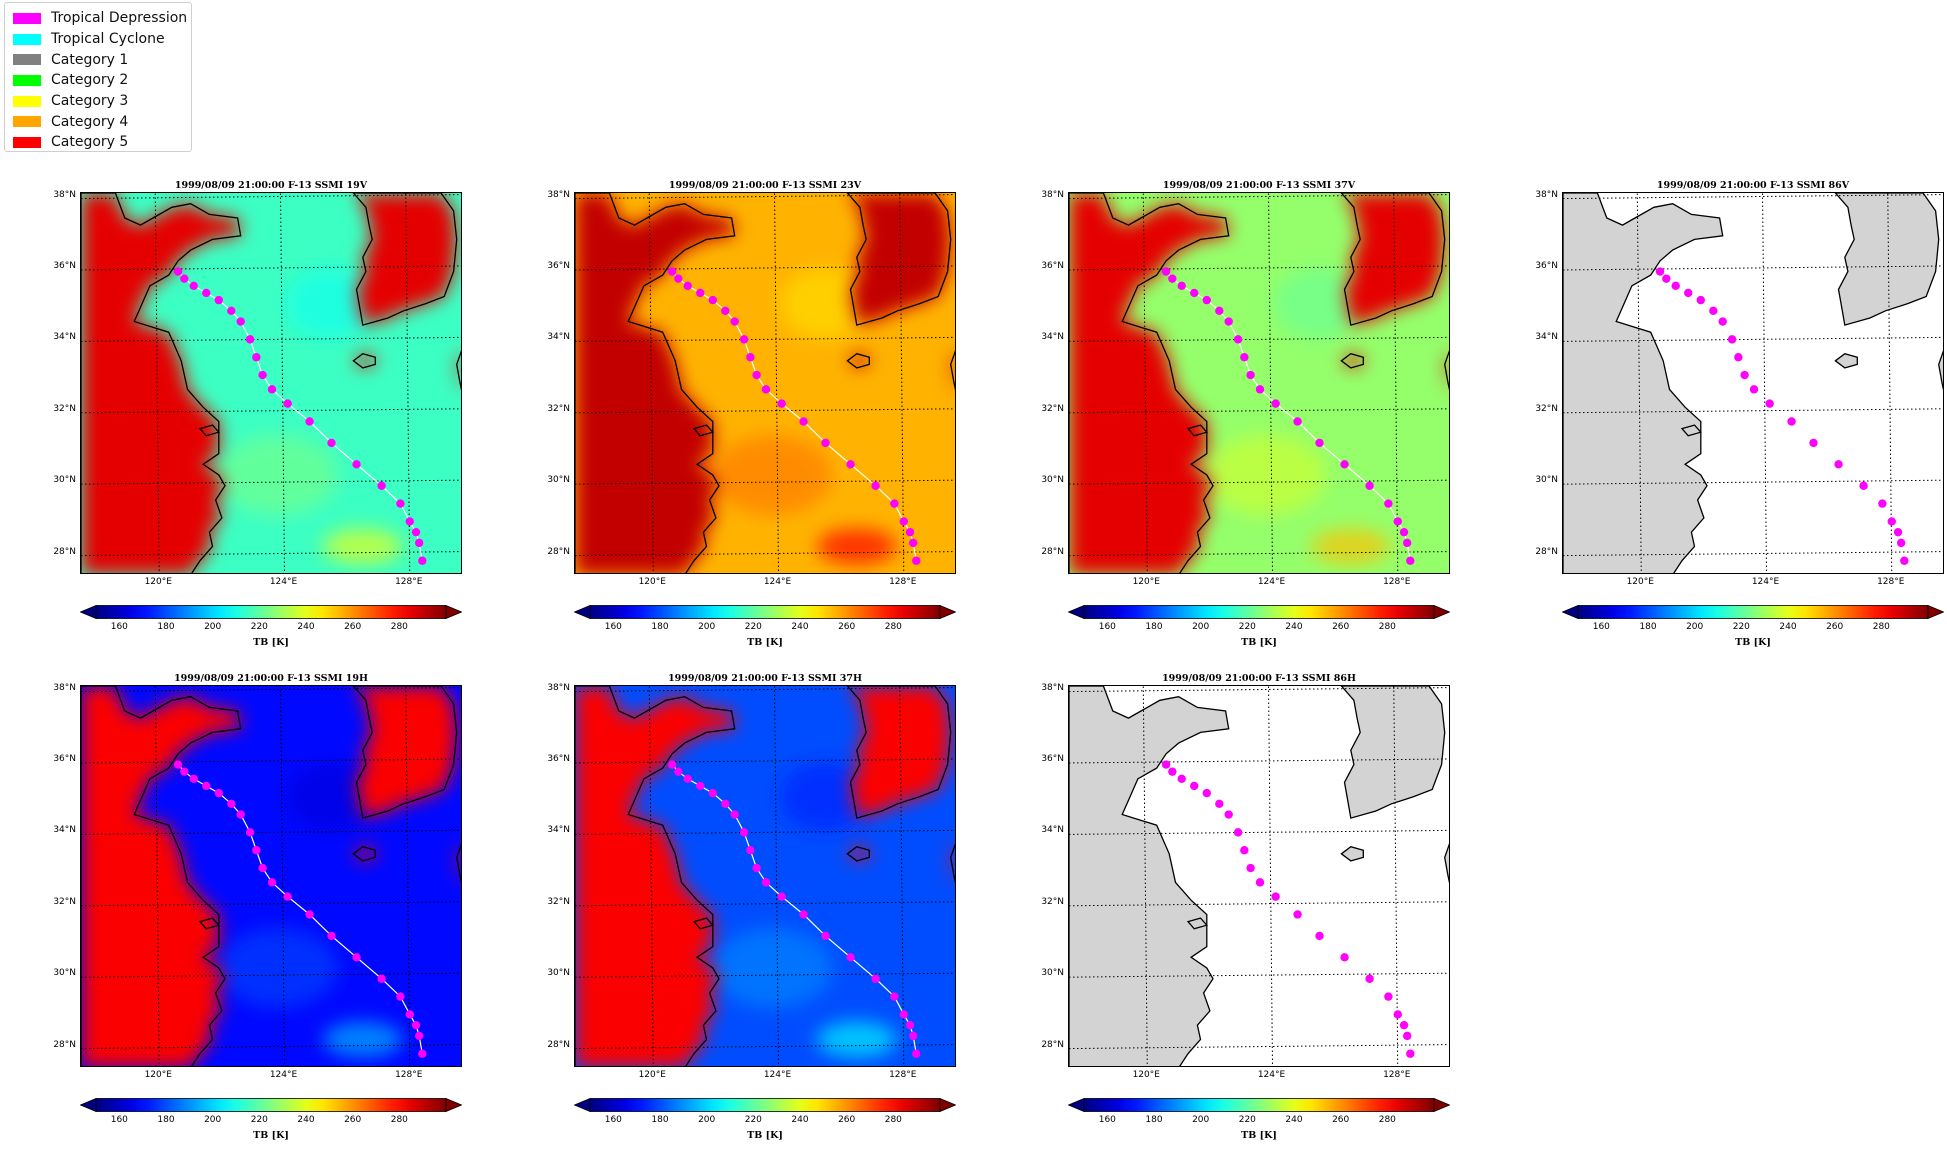 The width and height of the screenshot is (1947, 1163). Describe the element at coordinates (765, 678) in the screenshot. I see `panel-title: 1999/08/09 21:00:00 F-13 SSMI 37H` at that location.